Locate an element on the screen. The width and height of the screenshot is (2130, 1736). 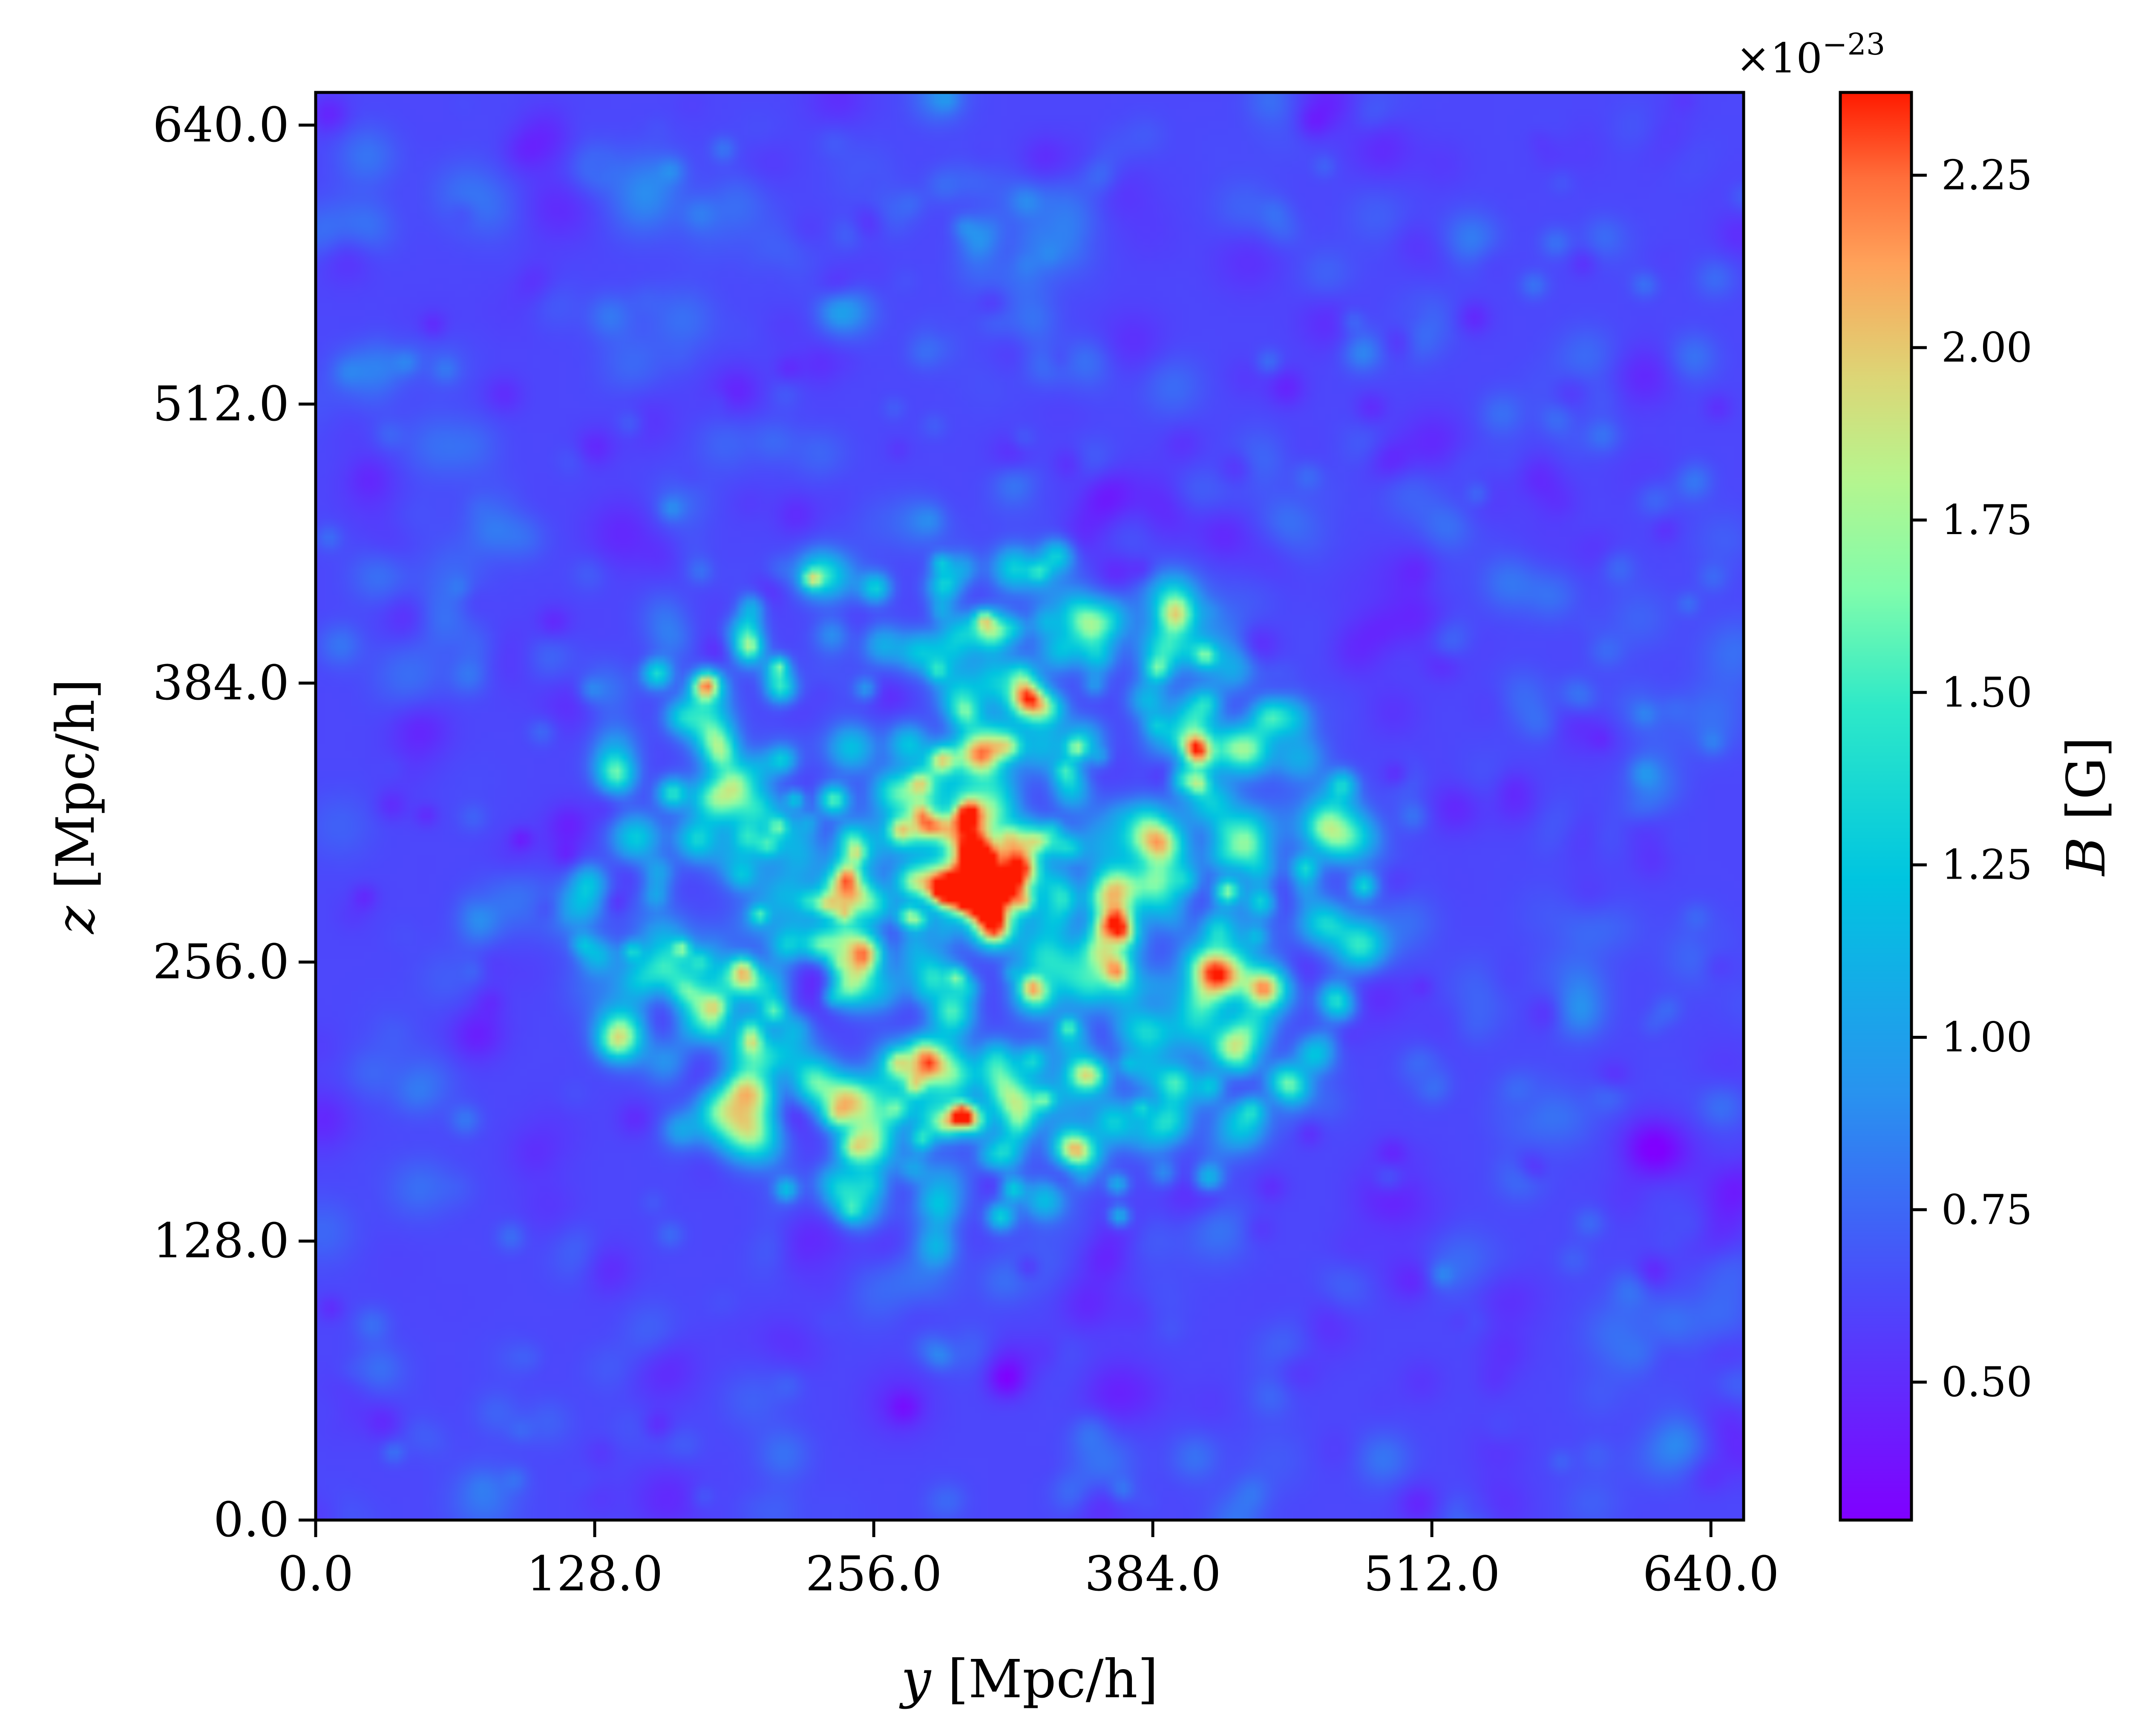
x-tick-label: 128.0 is located at coordinates (595, 1574).